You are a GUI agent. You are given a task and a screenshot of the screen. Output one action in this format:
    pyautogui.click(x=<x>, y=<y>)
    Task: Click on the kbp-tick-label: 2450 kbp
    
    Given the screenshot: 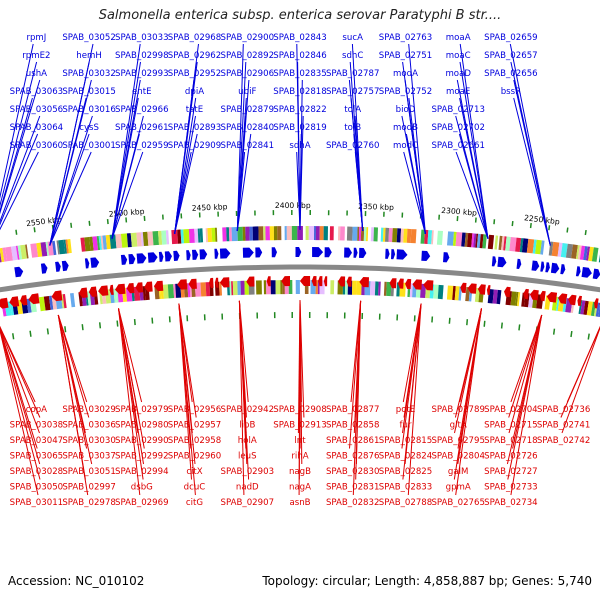 What is the action you would take?
    pyautogui.click(x=210, y=207)
    